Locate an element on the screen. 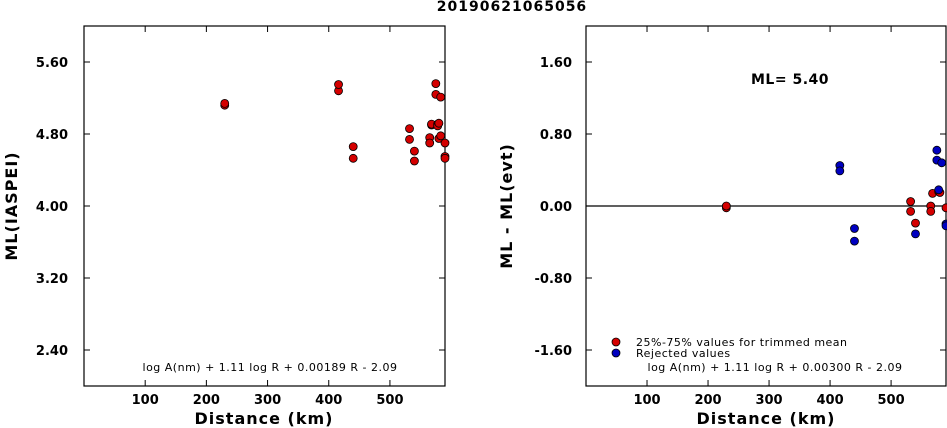 The height and width of the screenshot is (428, 947). legend-rejected-label: Rejected values is located at coordinates (683, 353).